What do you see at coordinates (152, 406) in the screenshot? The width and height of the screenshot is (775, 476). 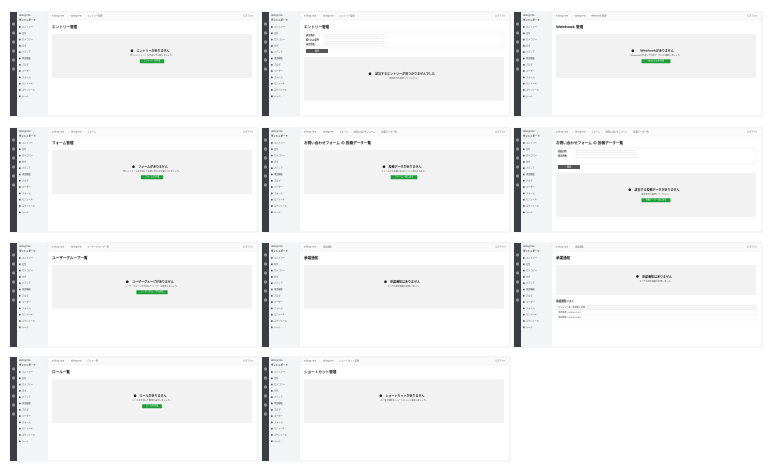 I see `action-button-label: ロールを作成` at bounding box center [152, 406].